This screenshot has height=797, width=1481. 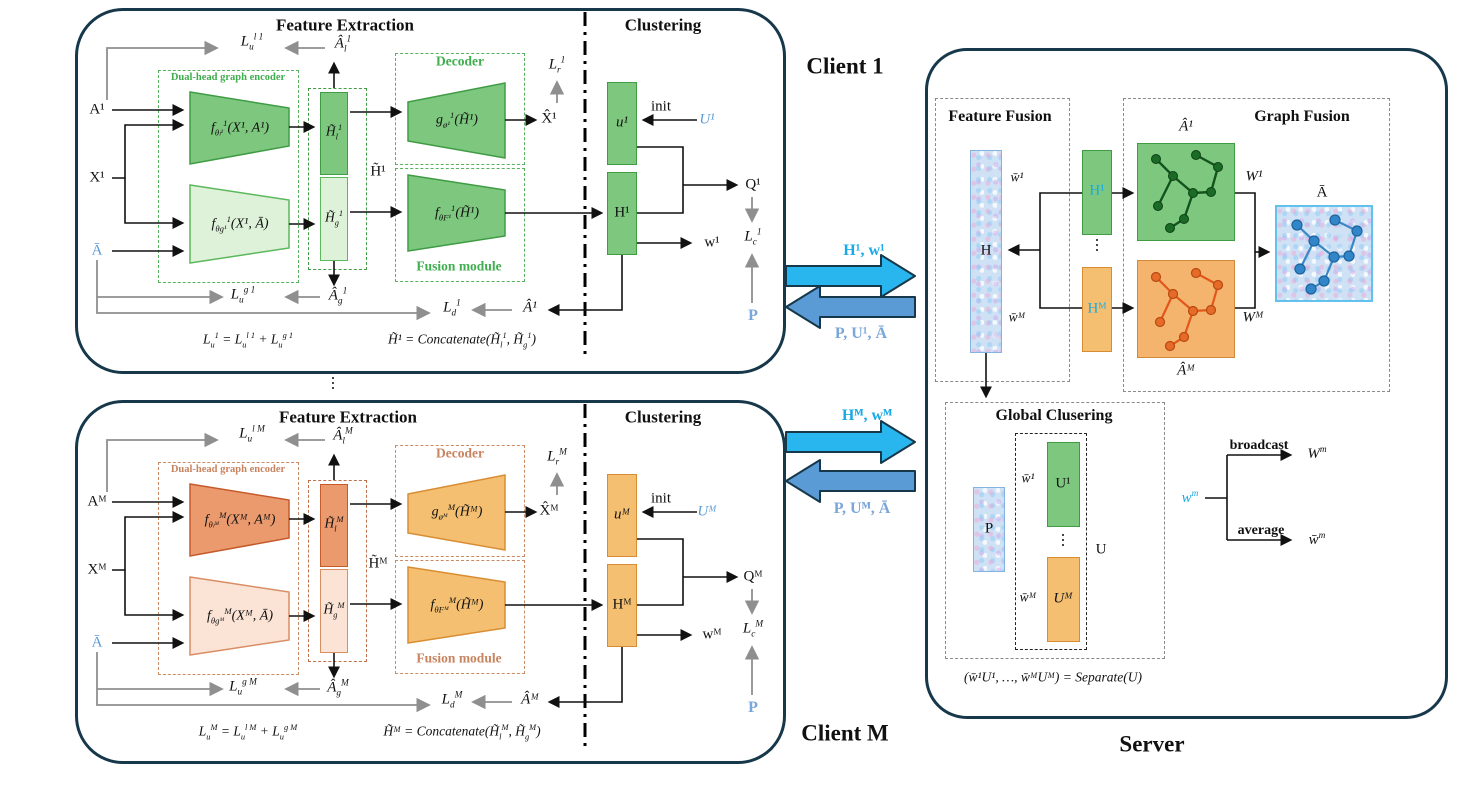 I want to click on server-broadcast-label: broadcast, so click(x=1259, y=445).